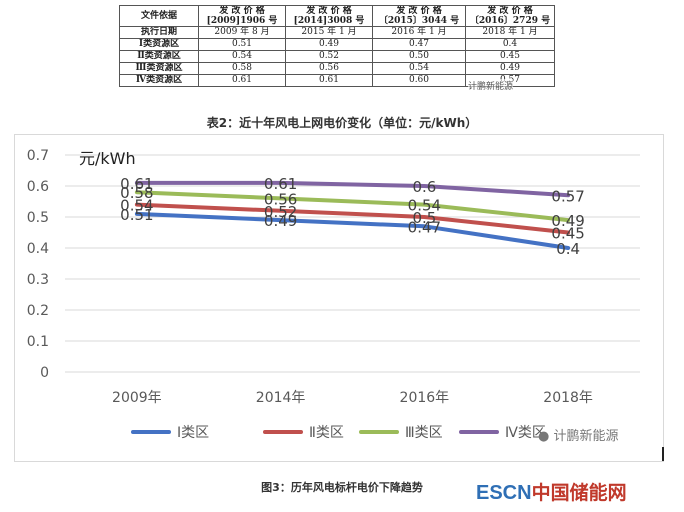  What do you see at coordinates (491, 85) in the screenshot?
I see `table-watermark: 计鹏新能源` at bounding box center [491, 85].